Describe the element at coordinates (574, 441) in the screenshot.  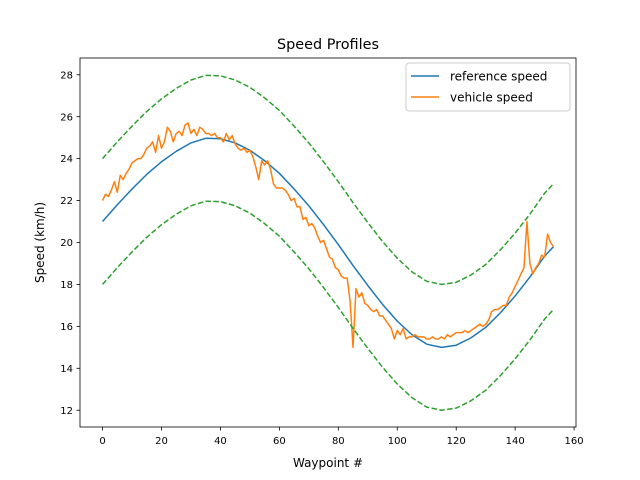
I see `x-tick-label: 160` at that location.